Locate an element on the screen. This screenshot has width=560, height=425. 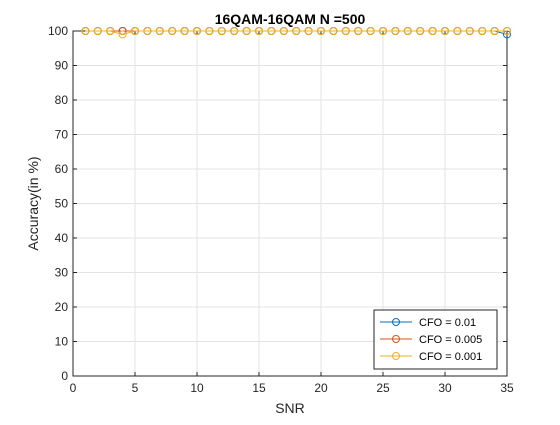
x-tick-label: 15 is located at coordinates (259, 388).